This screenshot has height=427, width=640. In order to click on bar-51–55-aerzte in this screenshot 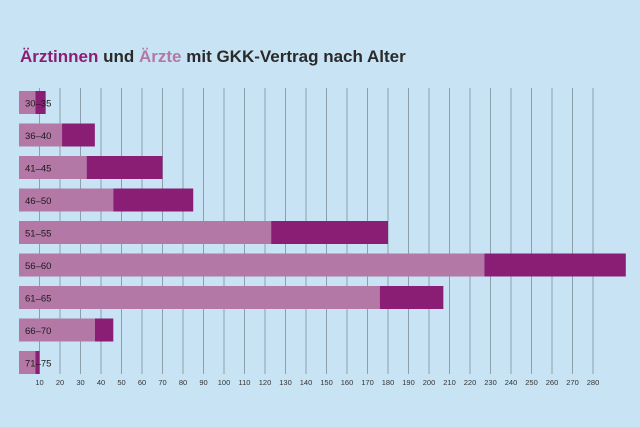, I will do `click(145, 232)`.